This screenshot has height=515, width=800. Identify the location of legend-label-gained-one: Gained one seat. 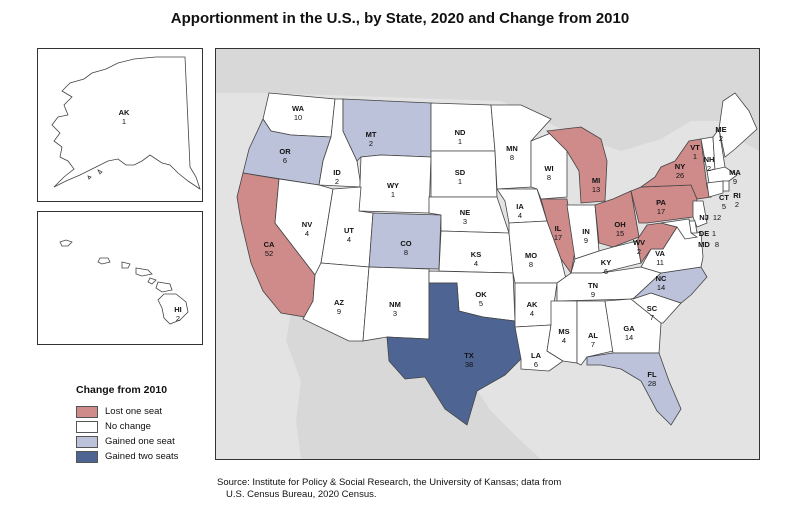
(140, 441).